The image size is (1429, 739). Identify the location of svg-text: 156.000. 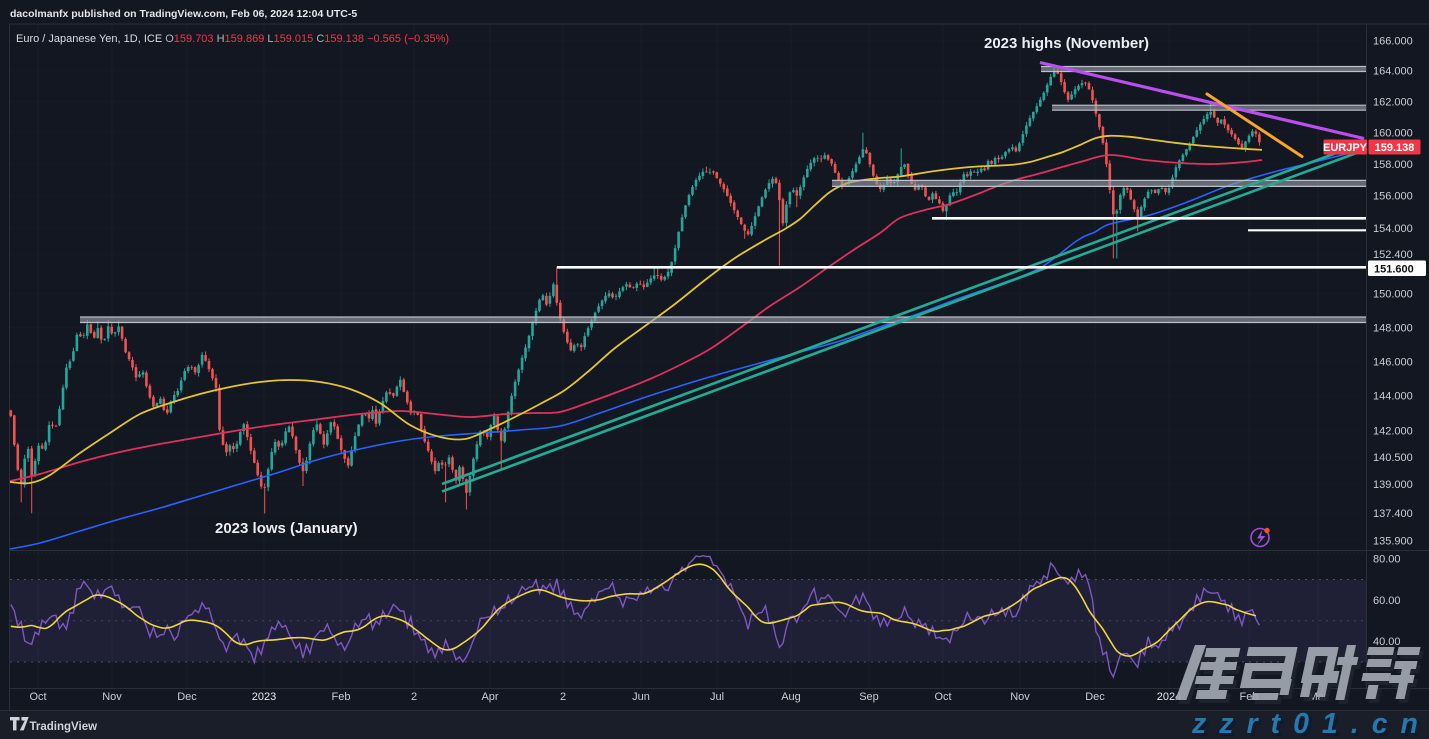
(1393, 197).